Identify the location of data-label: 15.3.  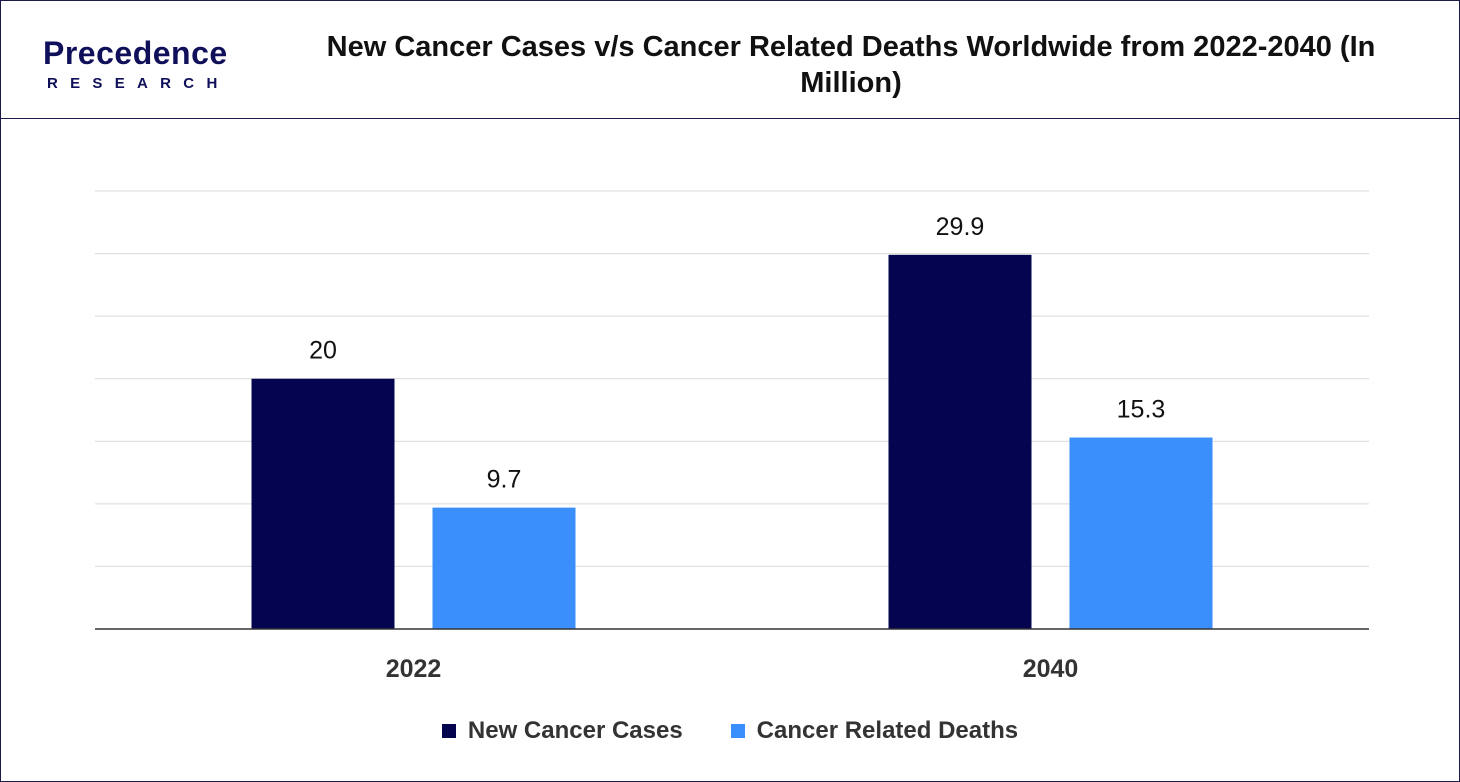
(1141, 410).